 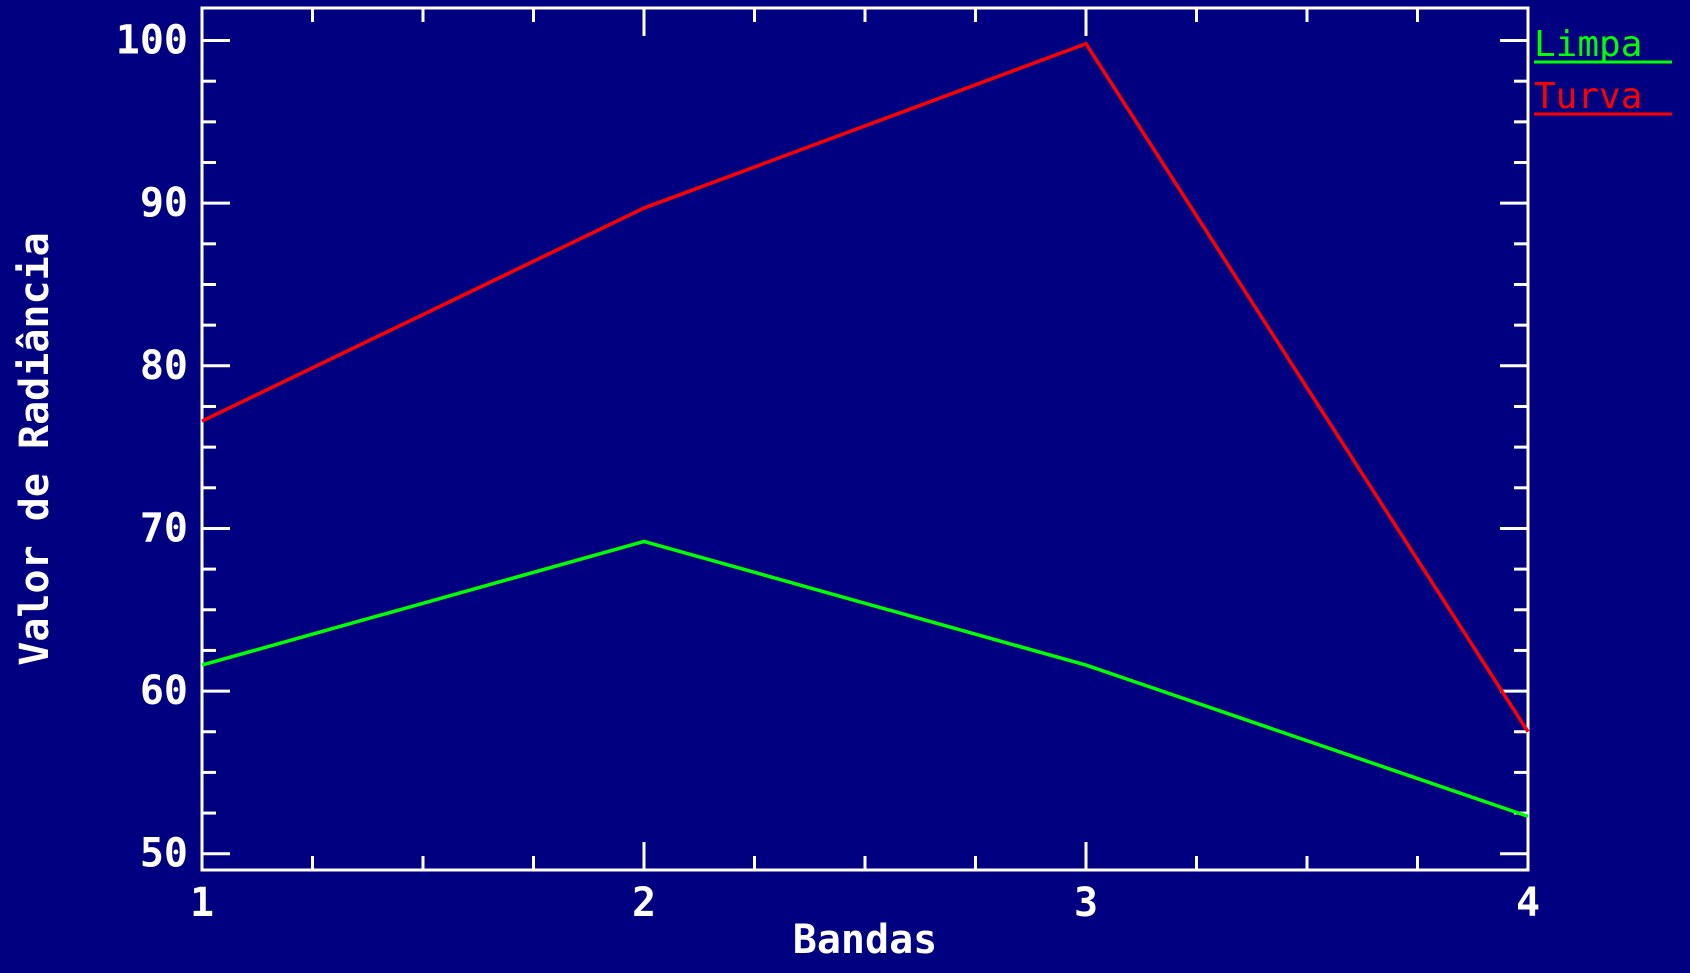 What do you see at coordinates (1588, 44) in the screenshot?
I see `legend-label-limpa: Limpa` at bounding box center [1588, 44].